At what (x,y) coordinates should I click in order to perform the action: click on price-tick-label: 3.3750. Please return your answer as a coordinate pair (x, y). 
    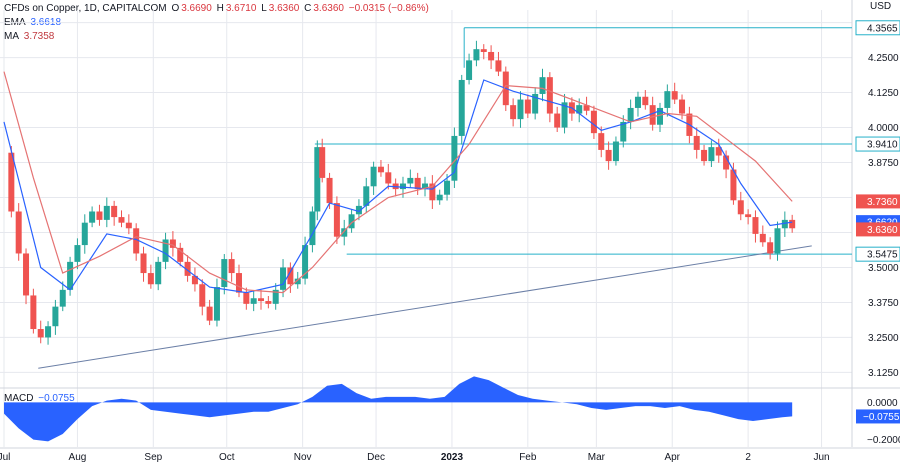
    Looking at the image, I should click on (883, 303).